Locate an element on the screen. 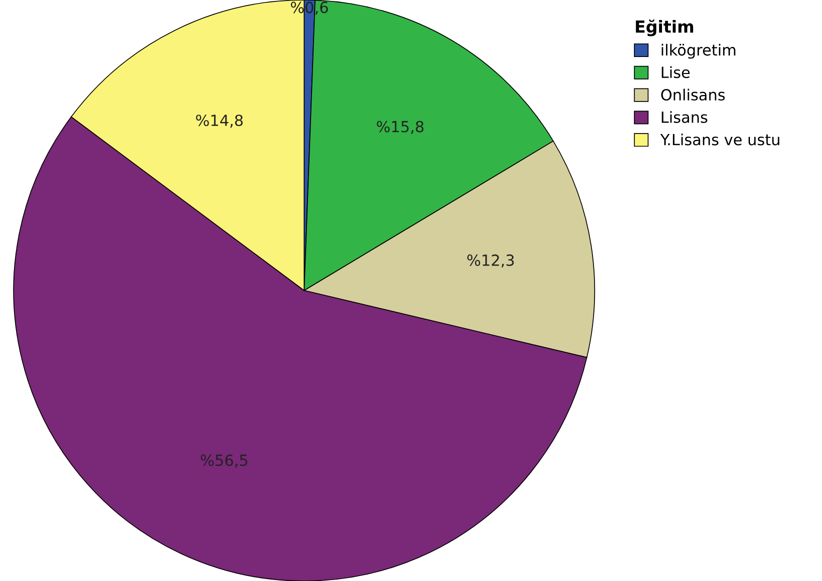  legend-label: ilkögretim is located at coordinates (699, 51).